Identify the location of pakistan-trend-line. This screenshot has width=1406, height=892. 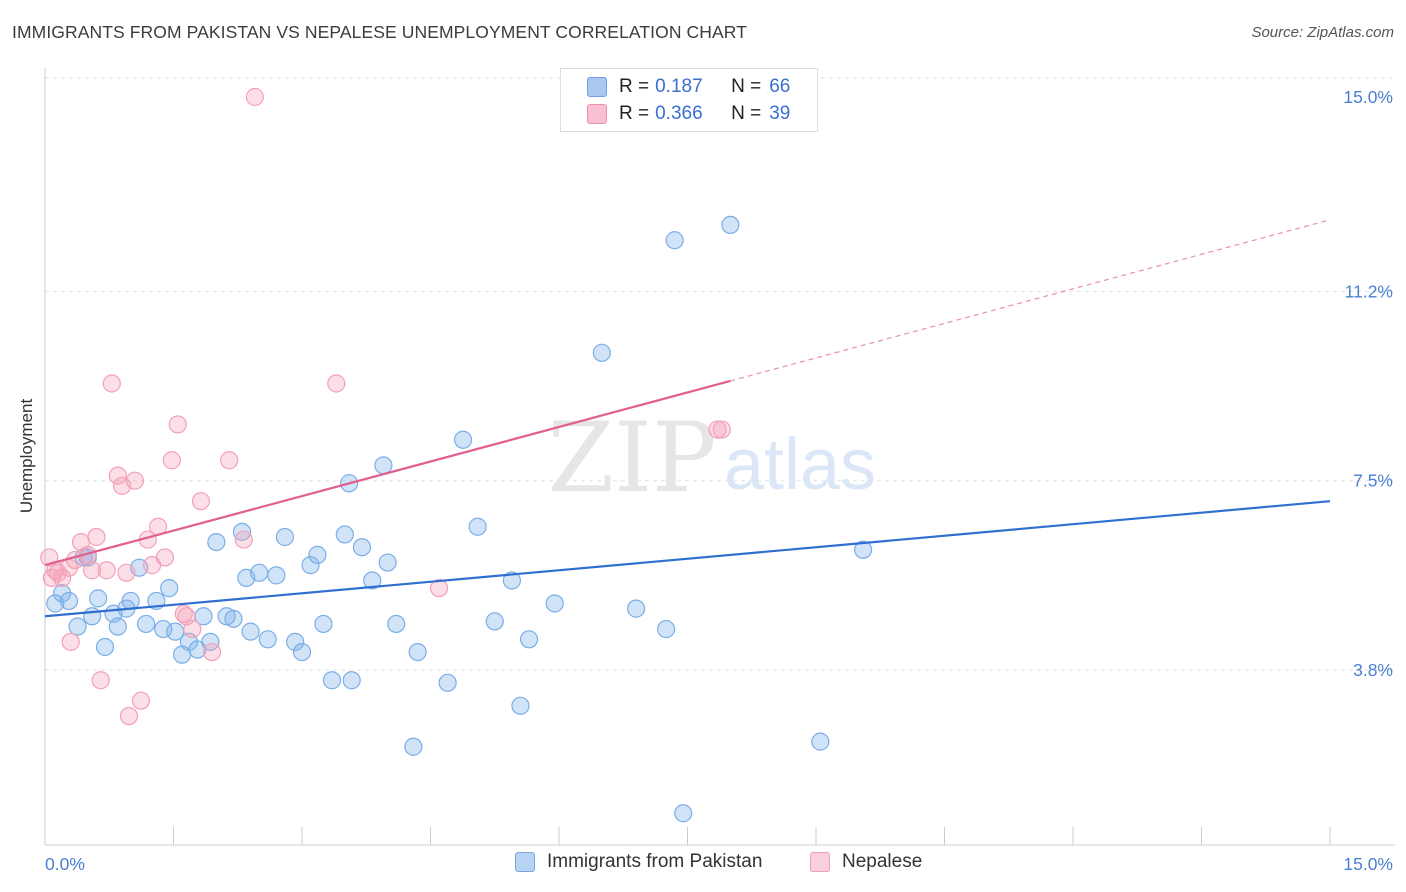
(687, 559).